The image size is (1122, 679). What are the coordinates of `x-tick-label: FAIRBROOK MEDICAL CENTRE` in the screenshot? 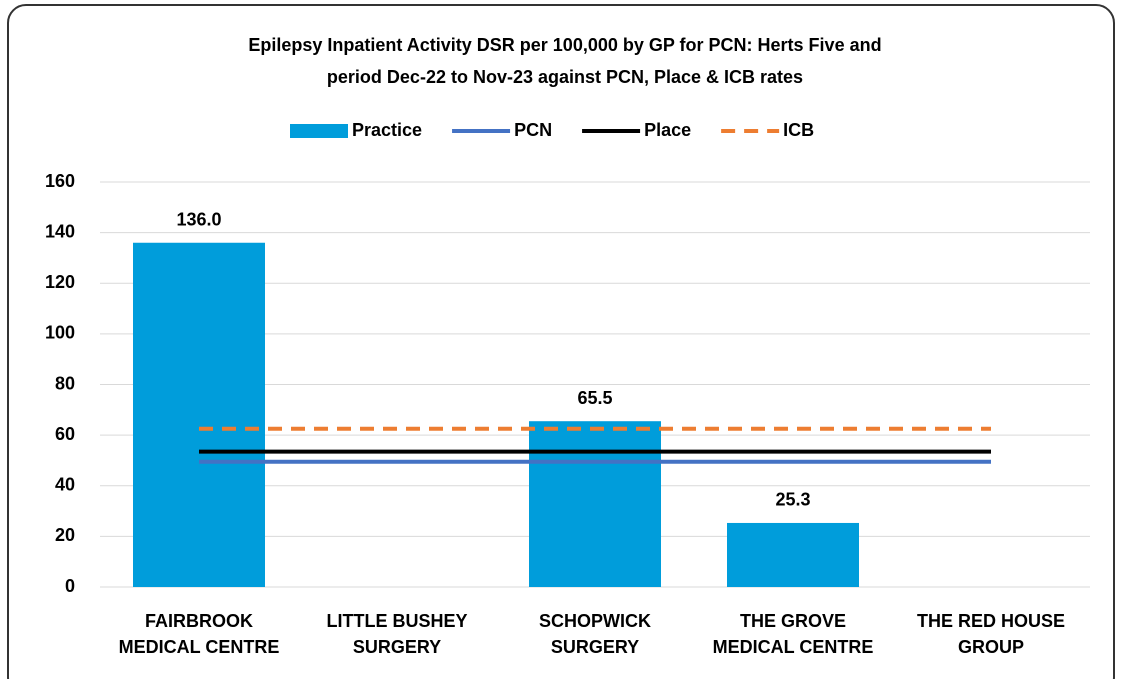 It's located at (199, 634).